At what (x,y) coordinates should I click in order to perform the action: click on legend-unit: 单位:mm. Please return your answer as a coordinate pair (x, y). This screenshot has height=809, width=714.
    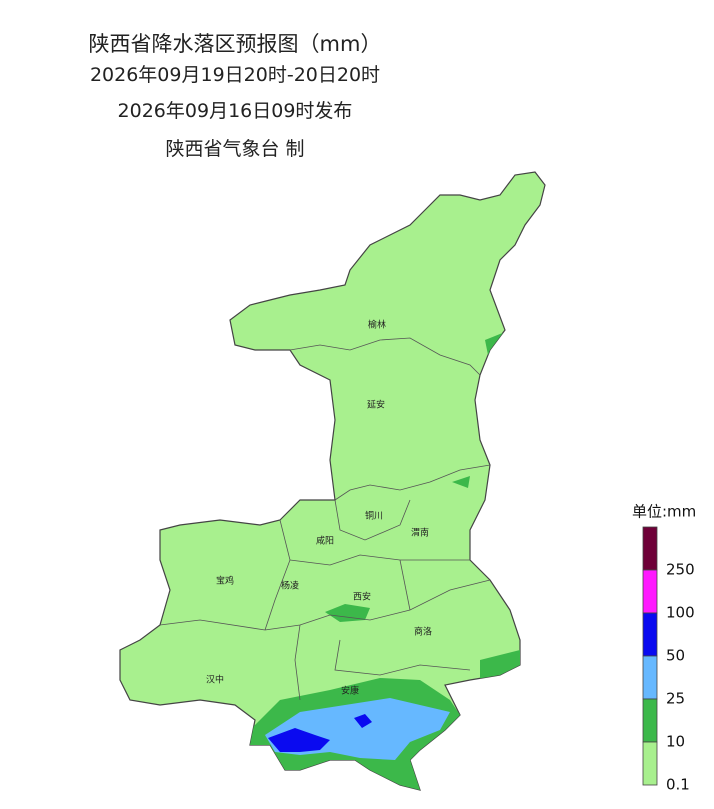
    Looking at the image, I should click on (664, 512).